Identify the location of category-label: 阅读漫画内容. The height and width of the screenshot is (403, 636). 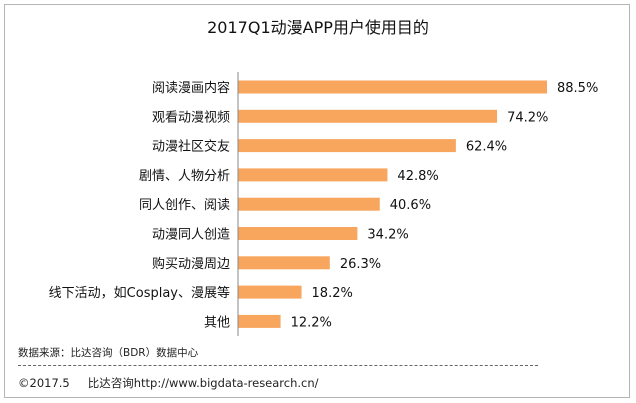
(191, 88).